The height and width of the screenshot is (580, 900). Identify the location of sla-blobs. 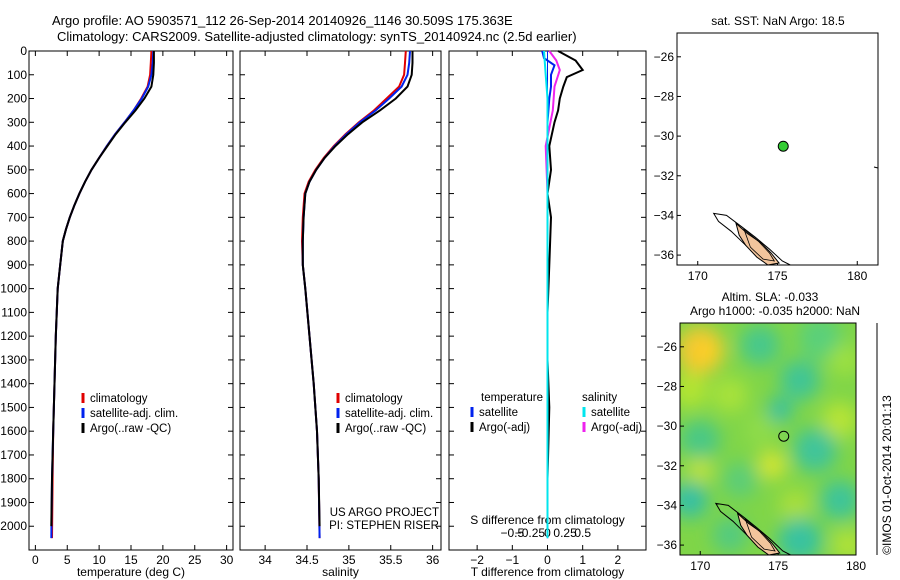
(768, 439).